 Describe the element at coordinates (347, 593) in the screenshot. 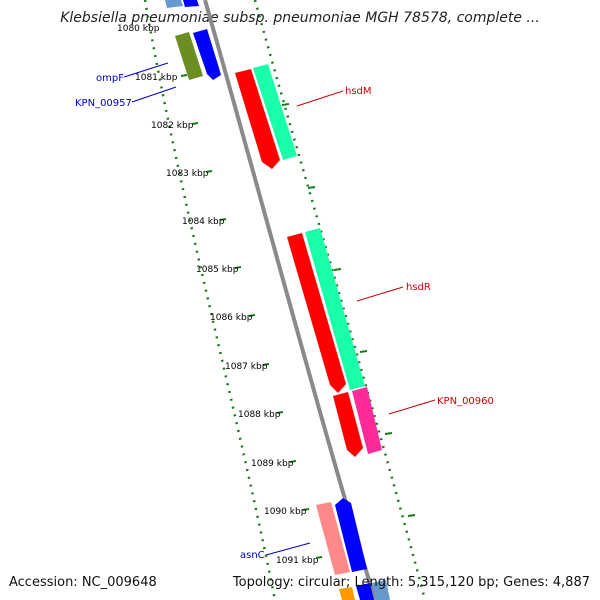

I see `gene-feature-orange` at that location.